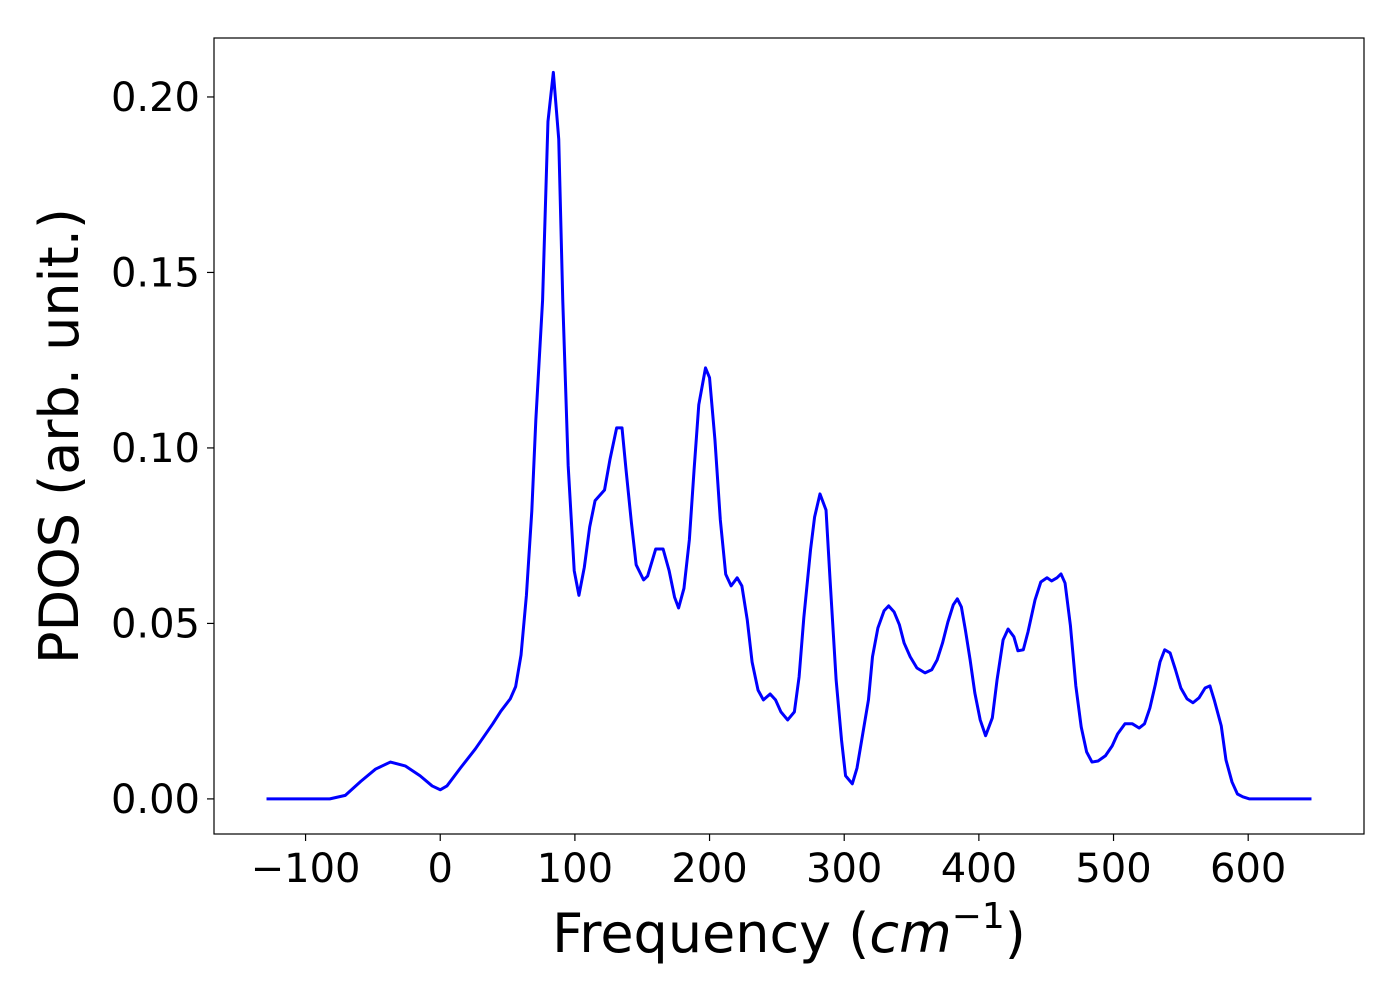 The width and height of the screenshot is (1400, 1000). Describe the element at coordinates (155, 98) in the screenshot. I see `y-tick-label: 0.20` at that location.